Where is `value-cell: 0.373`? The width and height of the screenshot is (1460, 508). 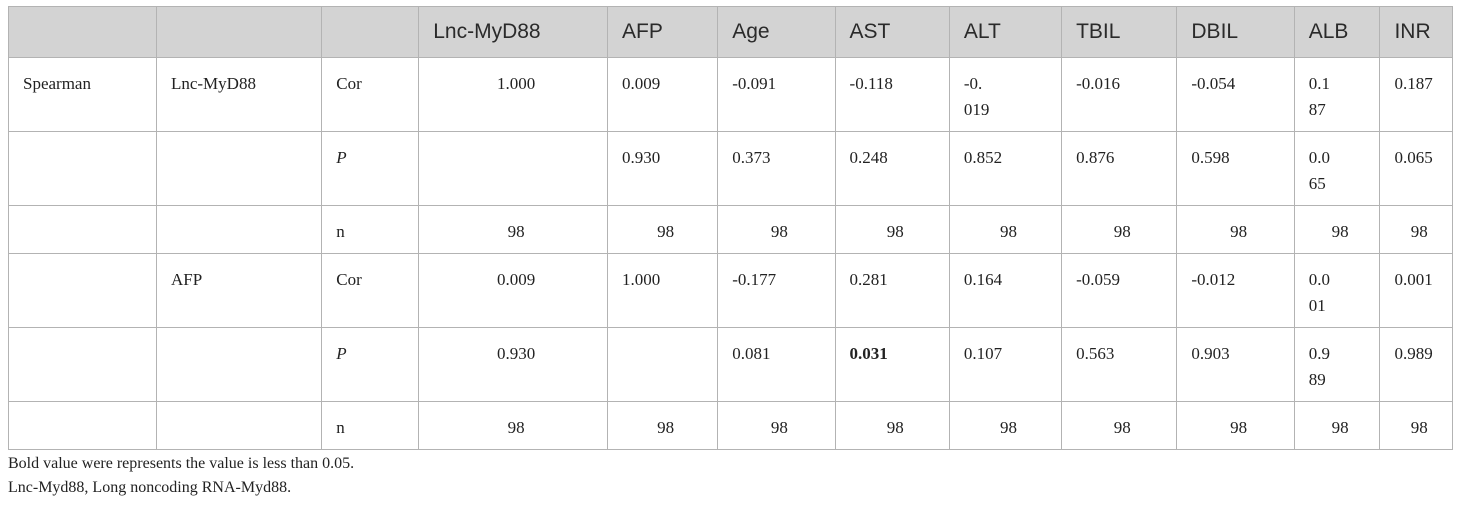
value-cell: 0.373 is located at coordinates (776, 168).